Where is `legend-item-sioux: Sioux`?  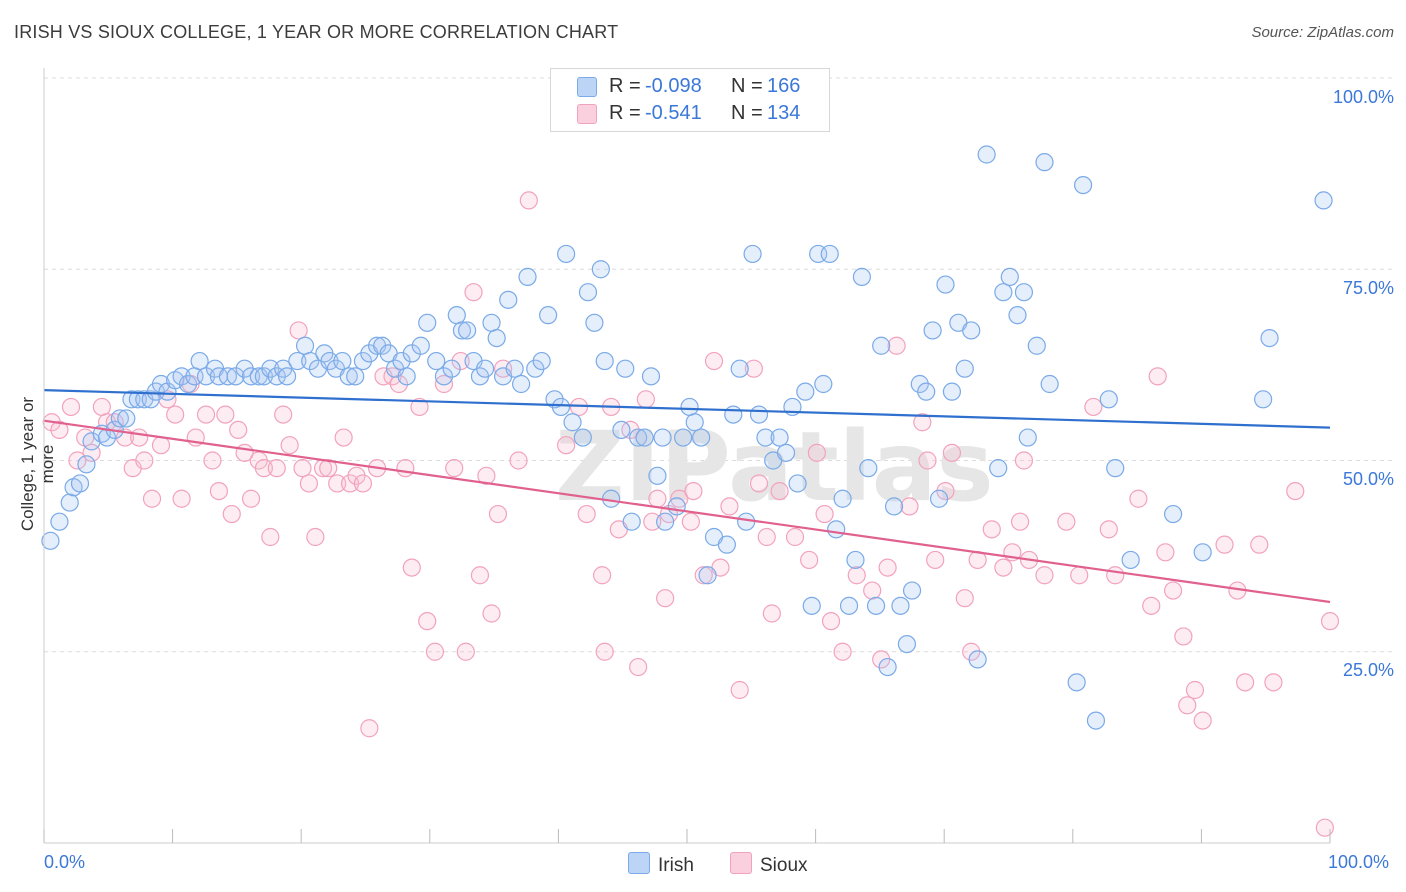 legend-item-sioux: Sioux is located at coordinates (769, 864).